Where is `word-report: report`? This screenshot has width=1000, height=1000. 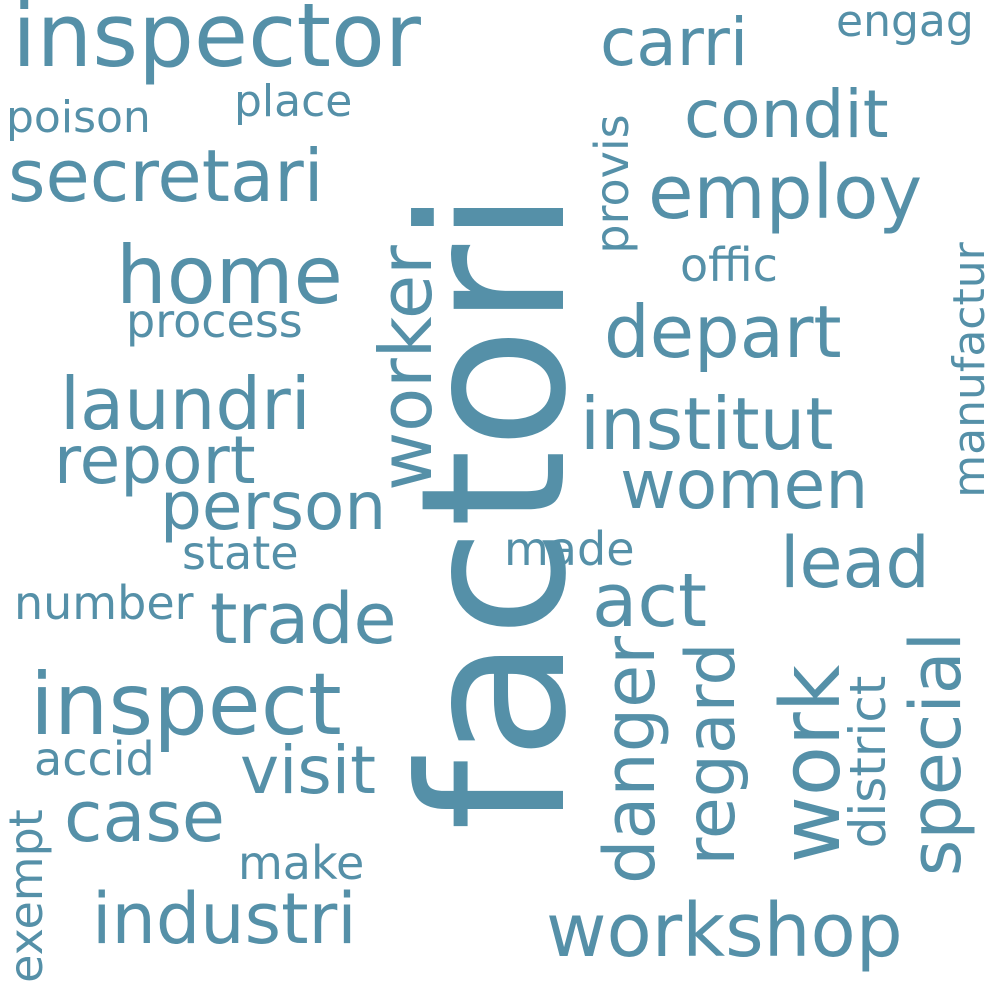
word-report: report is located at coordinates (155, 460).